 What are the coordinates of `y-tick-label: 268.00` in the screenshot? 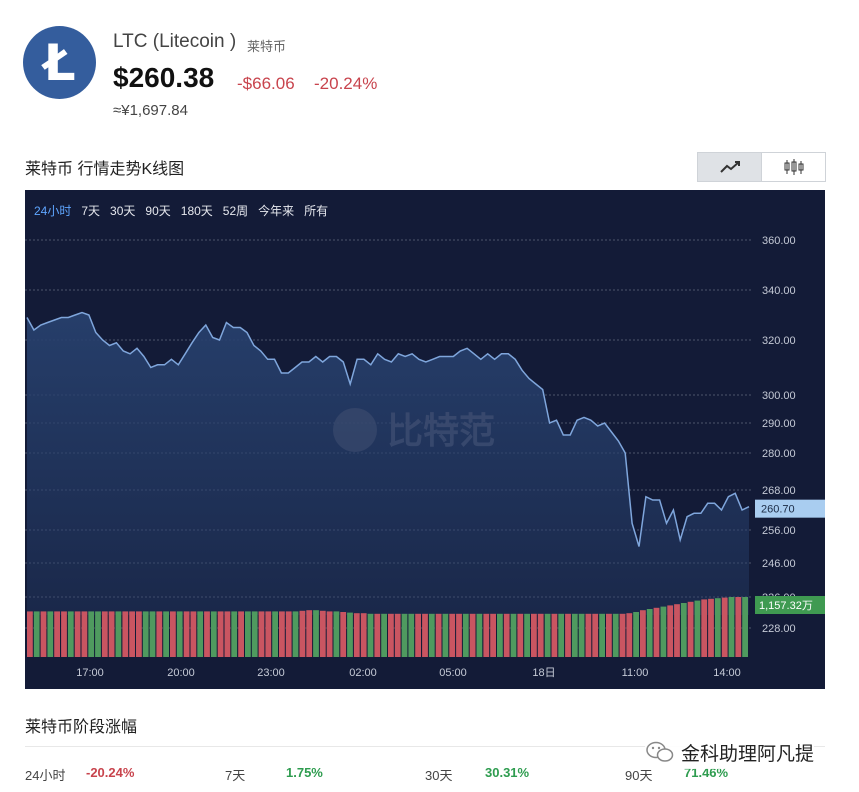 It's located at (779, 491).